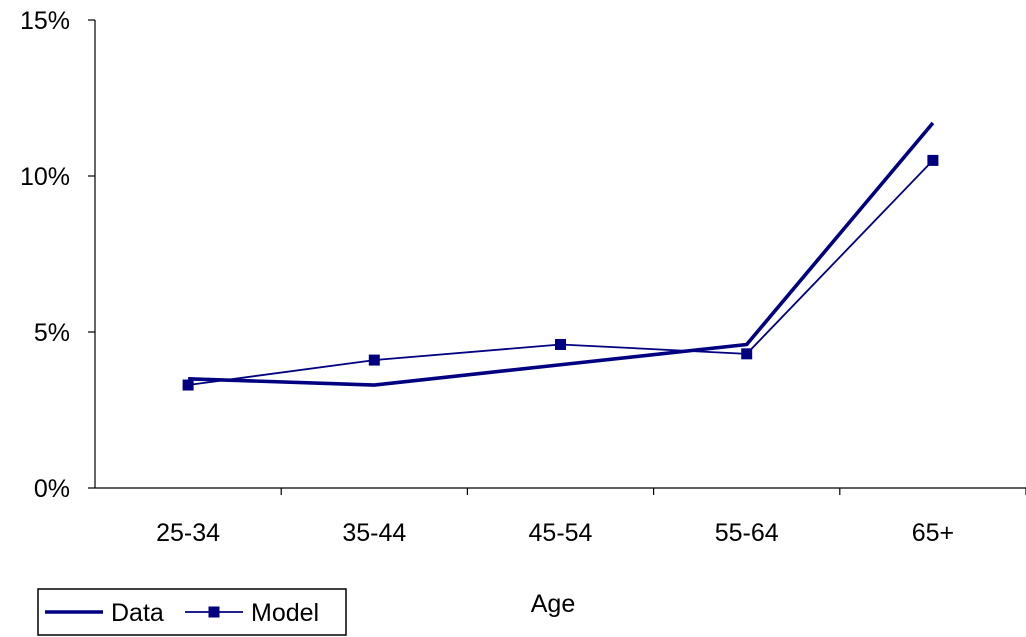 This screenshot has width=1026, height=637. What do you see at coordinates (553, 604) in the screenshot?
I see `x-axis-title: Age` at bounding box center [553, 604].